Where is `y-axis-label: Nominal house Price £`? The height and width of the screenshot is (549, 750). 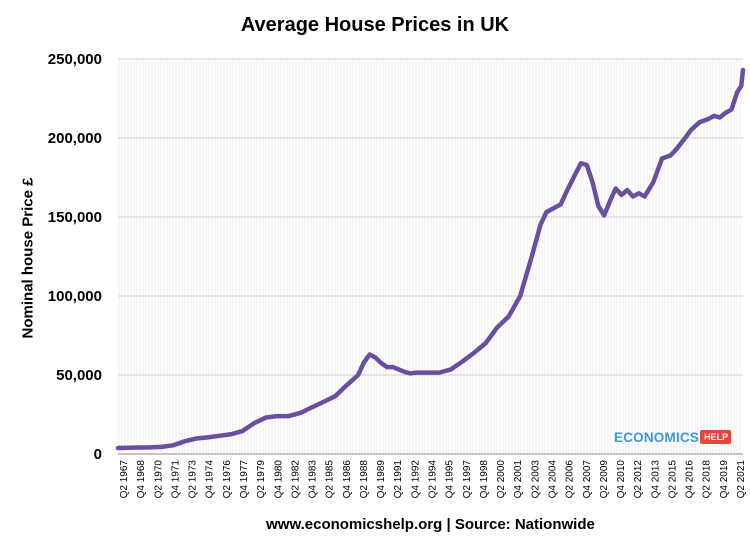
y-axis-label: Nominal house Price £ is located at coordinates (28, 258).